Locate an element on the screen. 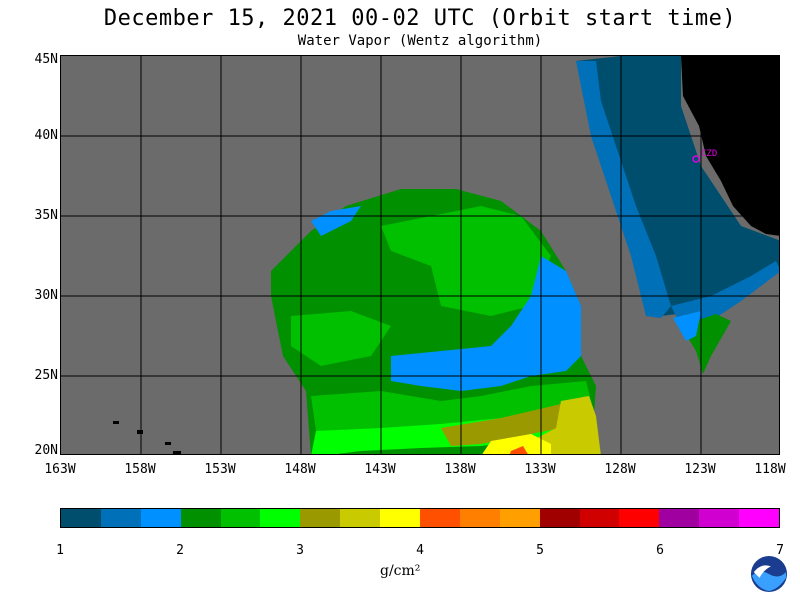 Image resolution: width=800 pixels, height=600 pixels. colorbar-tick-6: 6 is located at coordinates (660, 550).